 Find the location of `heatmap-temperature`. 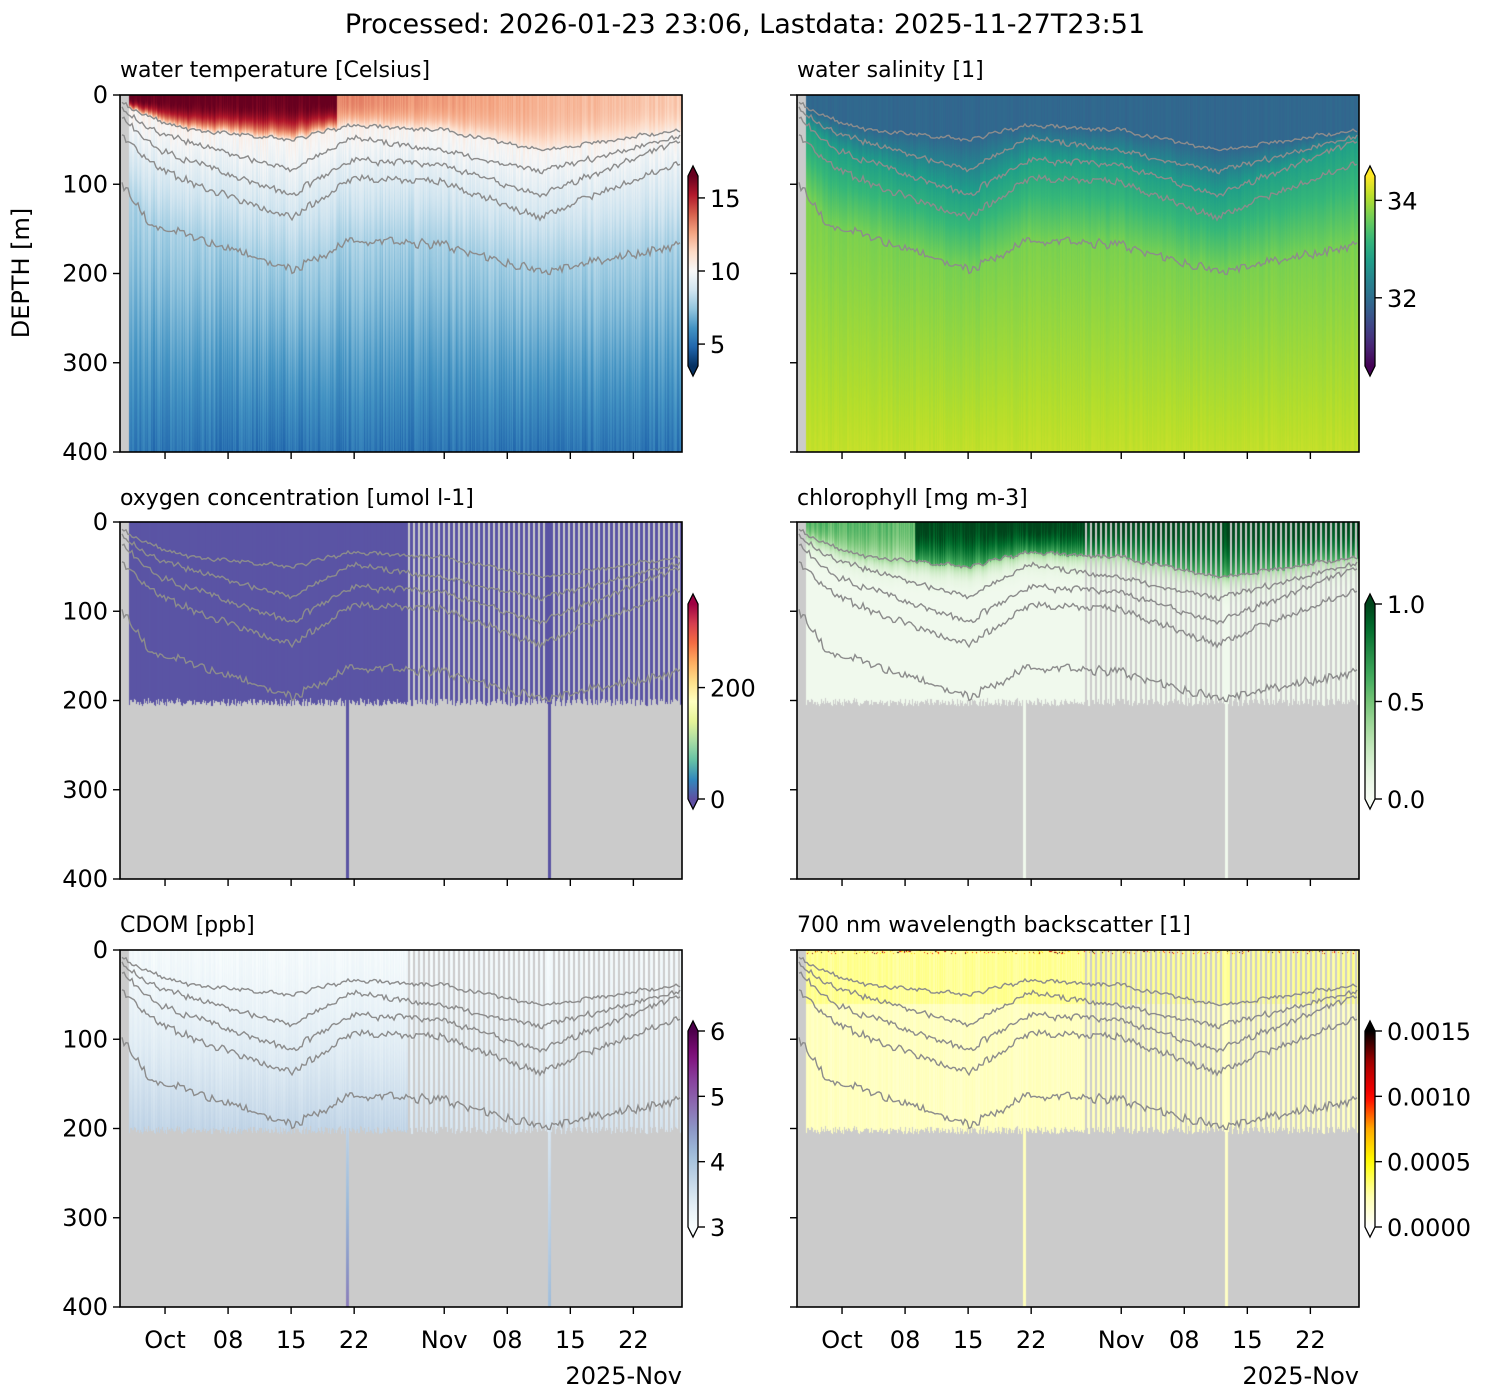

heatmap-temperature is located at coordinates (401, 273).